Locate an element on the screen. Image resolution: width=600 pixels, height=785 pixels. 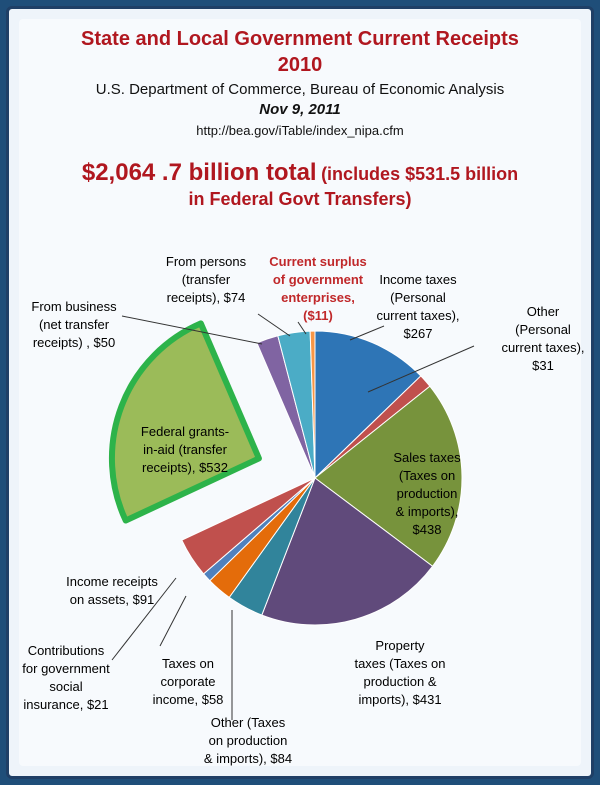
slice-label-11: From persons (transfer receipts), $74 is located at coordinates (206, 279).